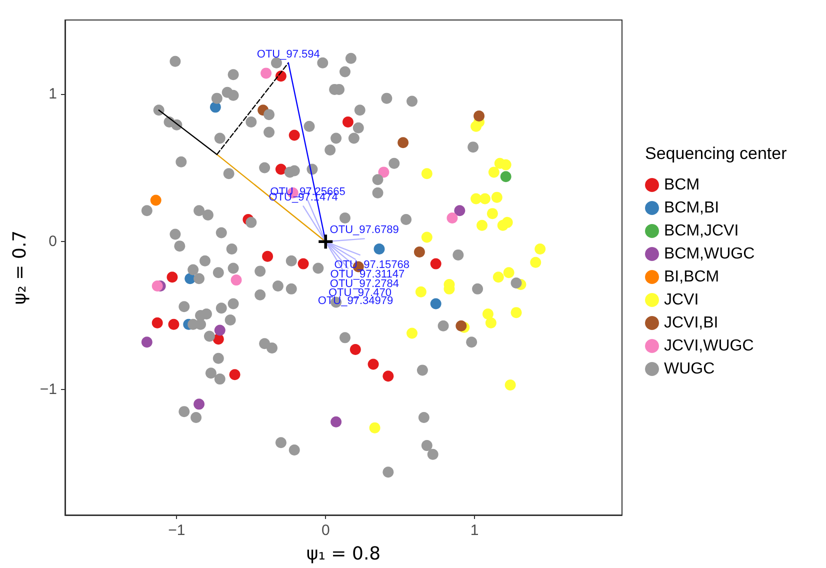 The image size is (826, 568). Describe the element at coordinates (709, 254) in the screenshot. I see `legend-label: BCM,WUGC` at that location.